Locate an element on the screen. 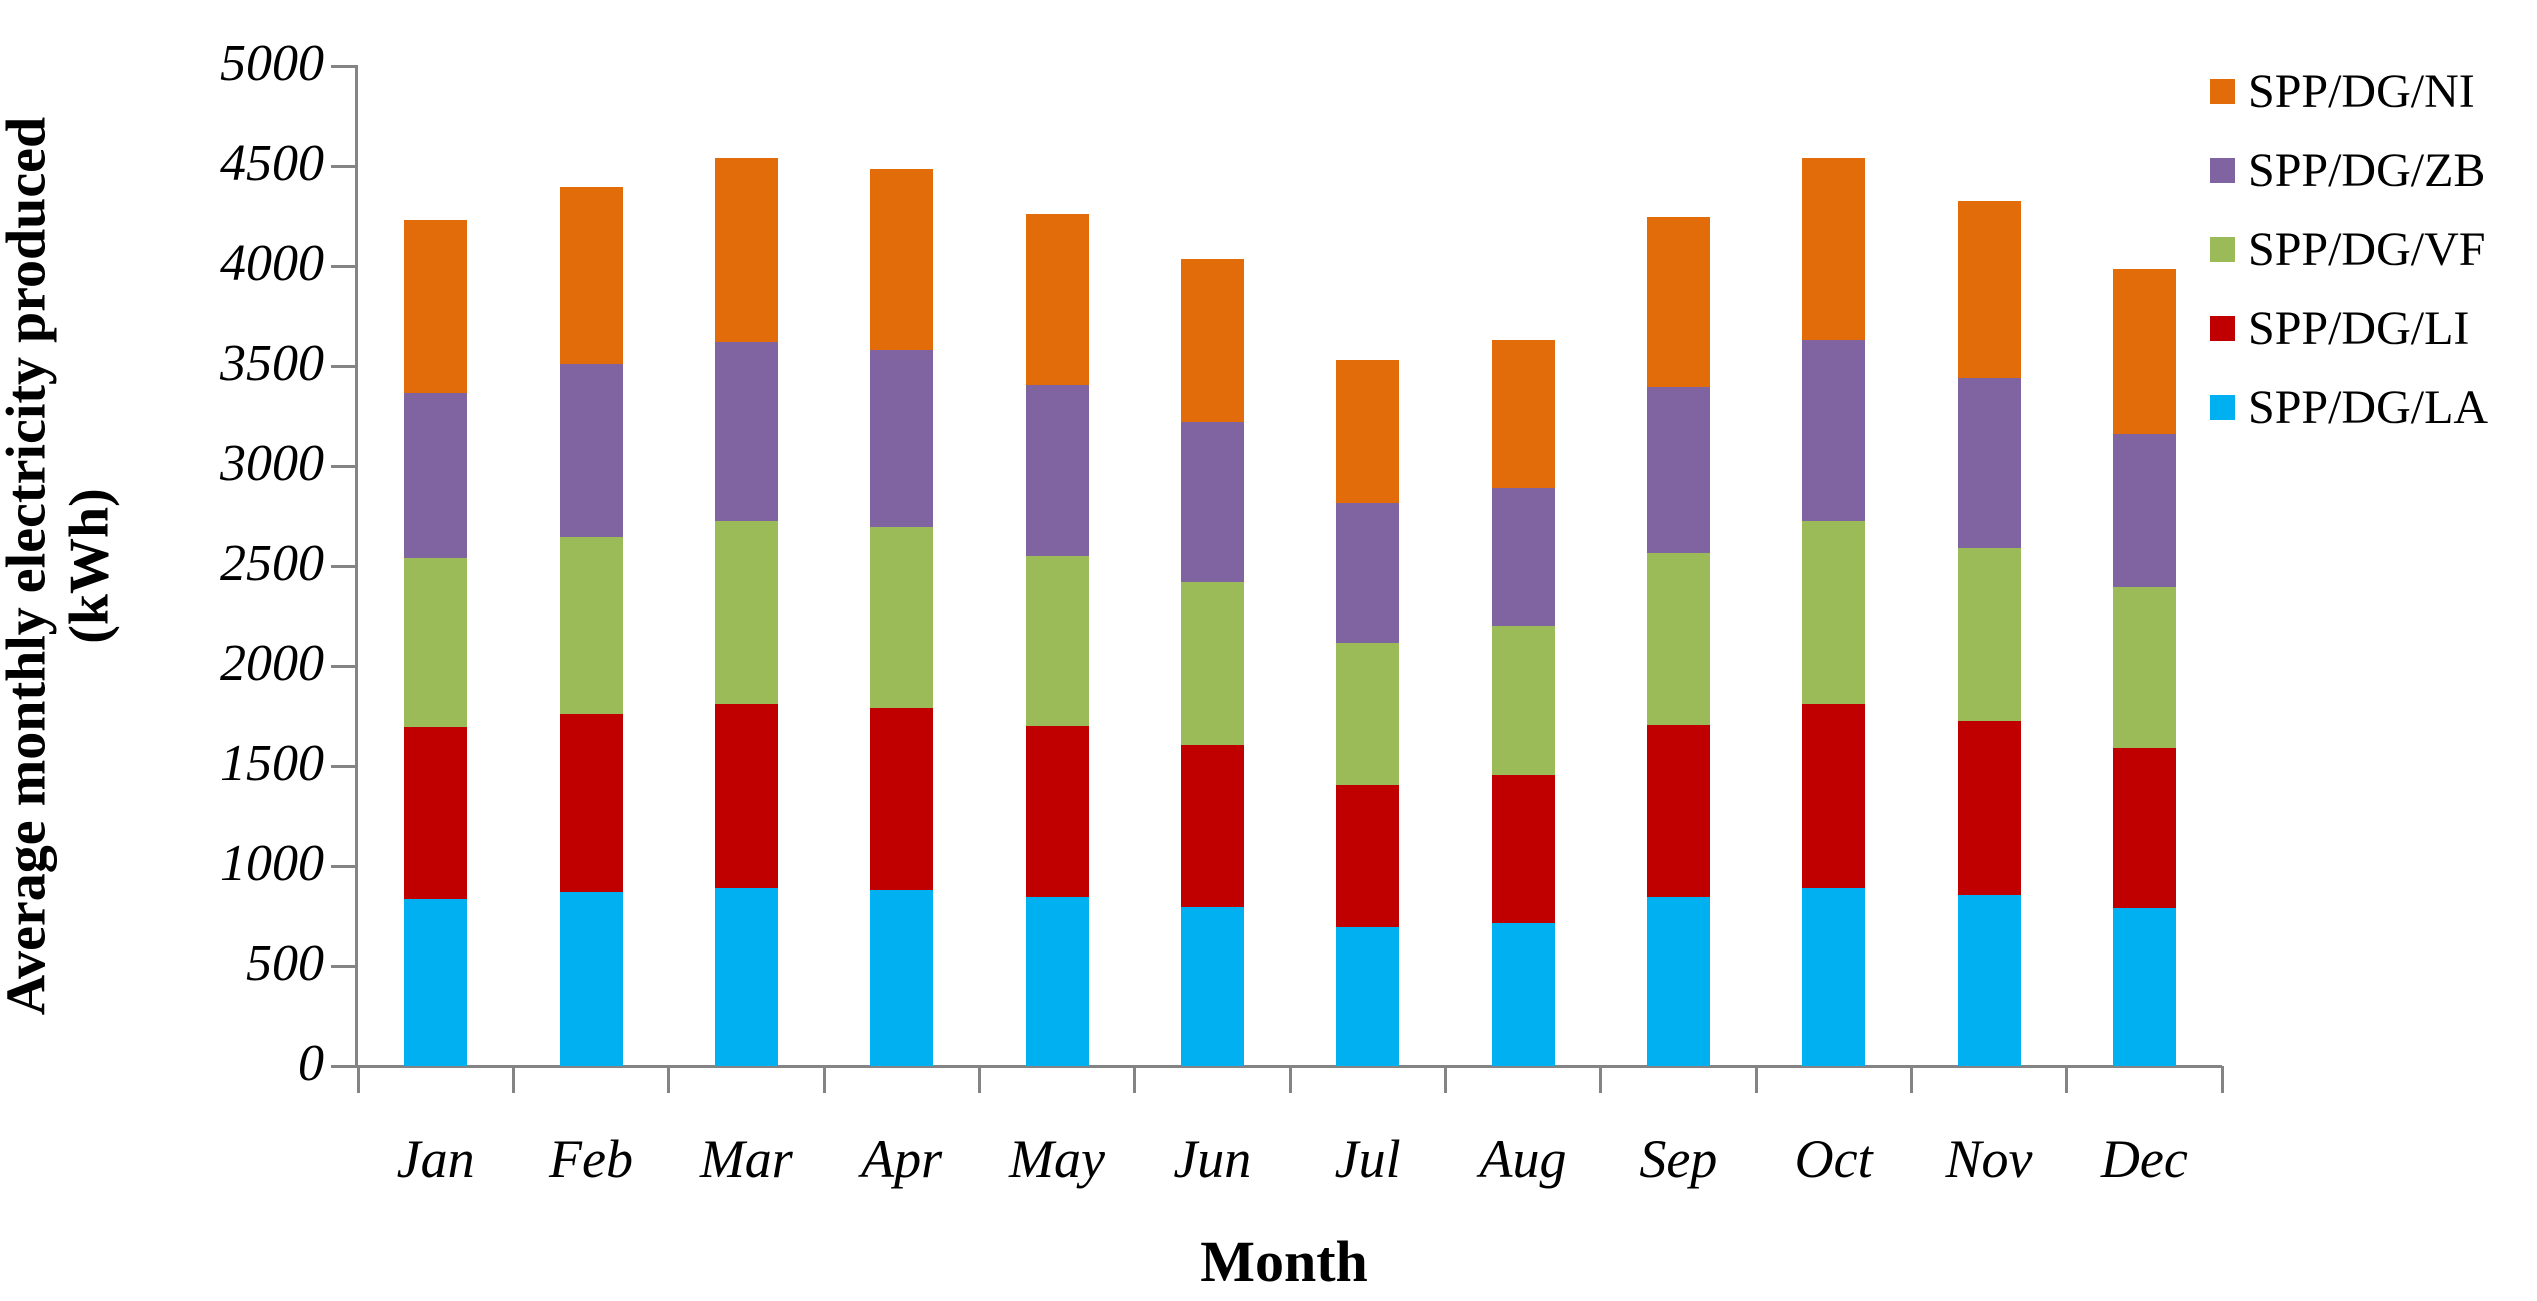  bar-segment-vf-sep is located at coordinates (1678, 639).